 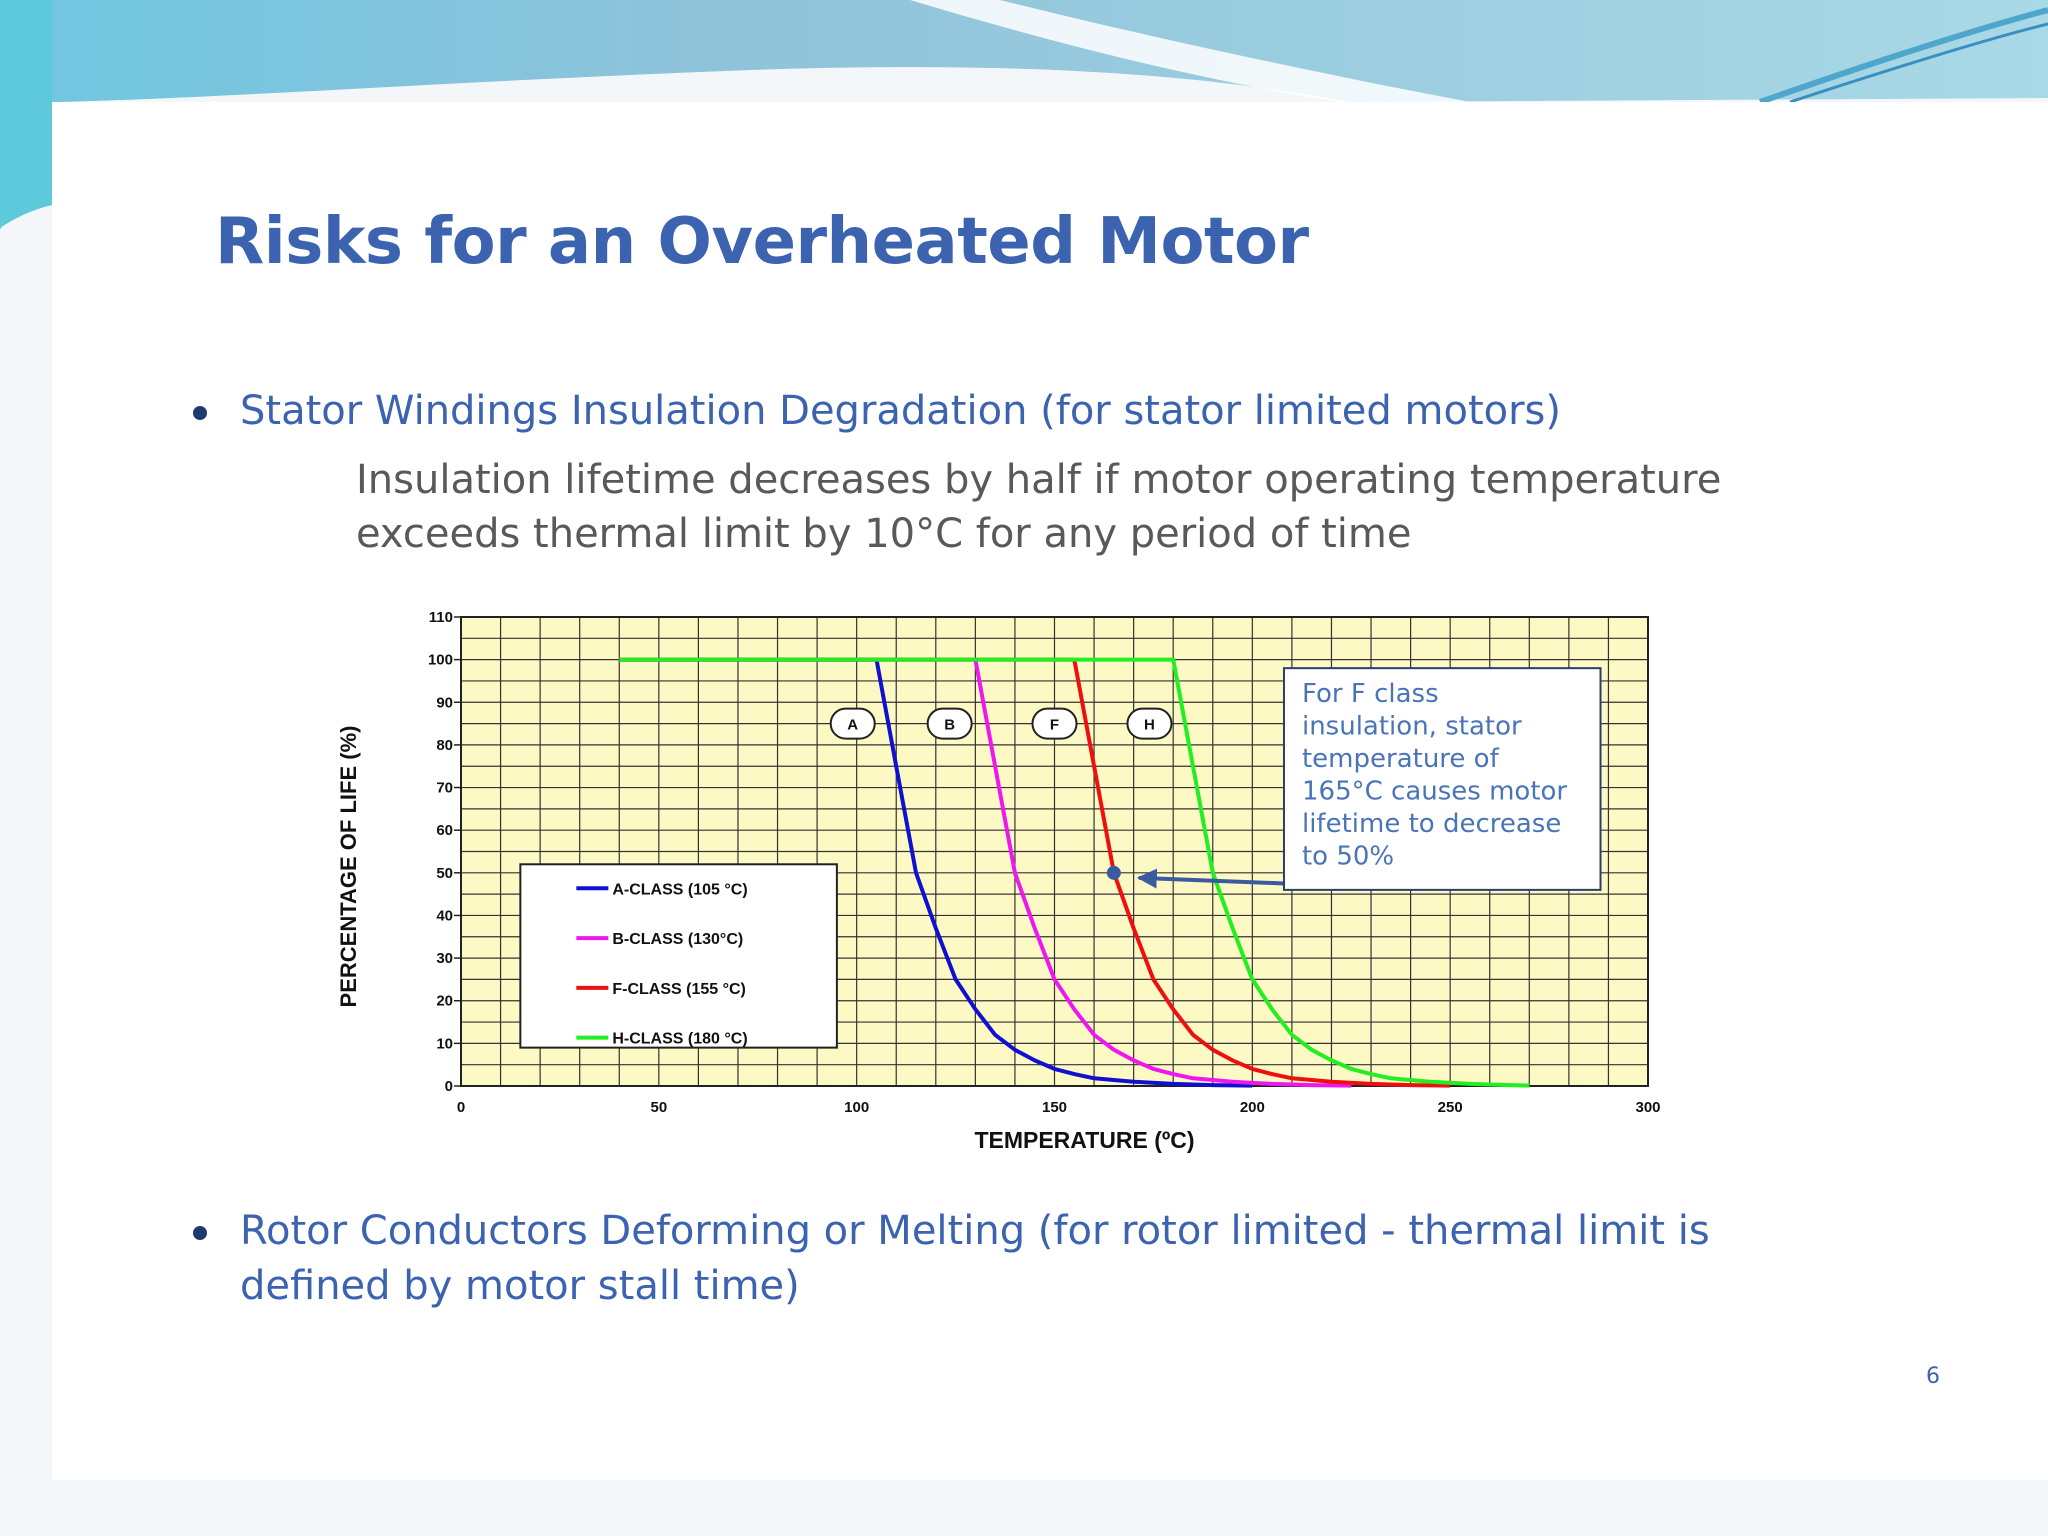 What do you see at coordinates (1370, 694) in the screenshot?
I see `annotation-text-line: For F class` at bounding box center [1370, 694].